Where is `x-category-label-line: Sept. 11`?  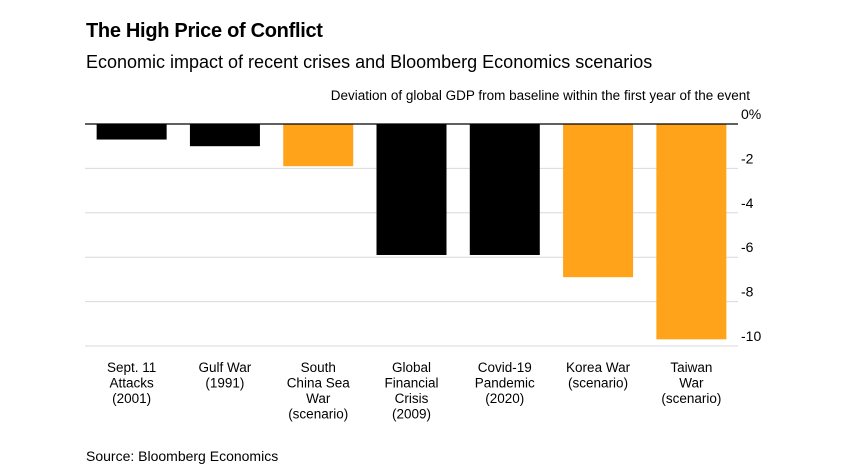
x-category-label-line: Sept. 11 is located at coordinates (131, 367).